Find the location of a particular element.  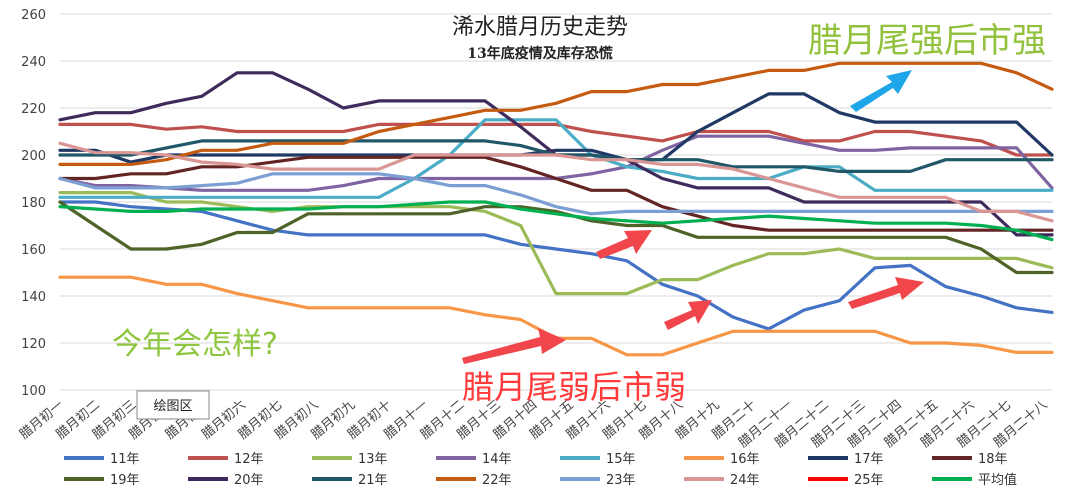

plot-area-tooltip is located at coordinates (173, 405).